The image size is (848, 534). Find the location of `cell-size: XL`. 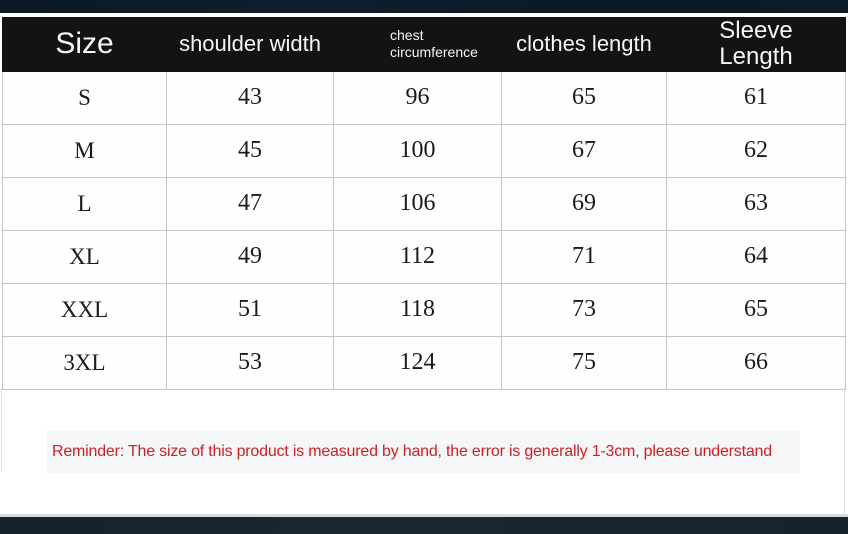

cell-size: XL is located at coordinates (84, 256).